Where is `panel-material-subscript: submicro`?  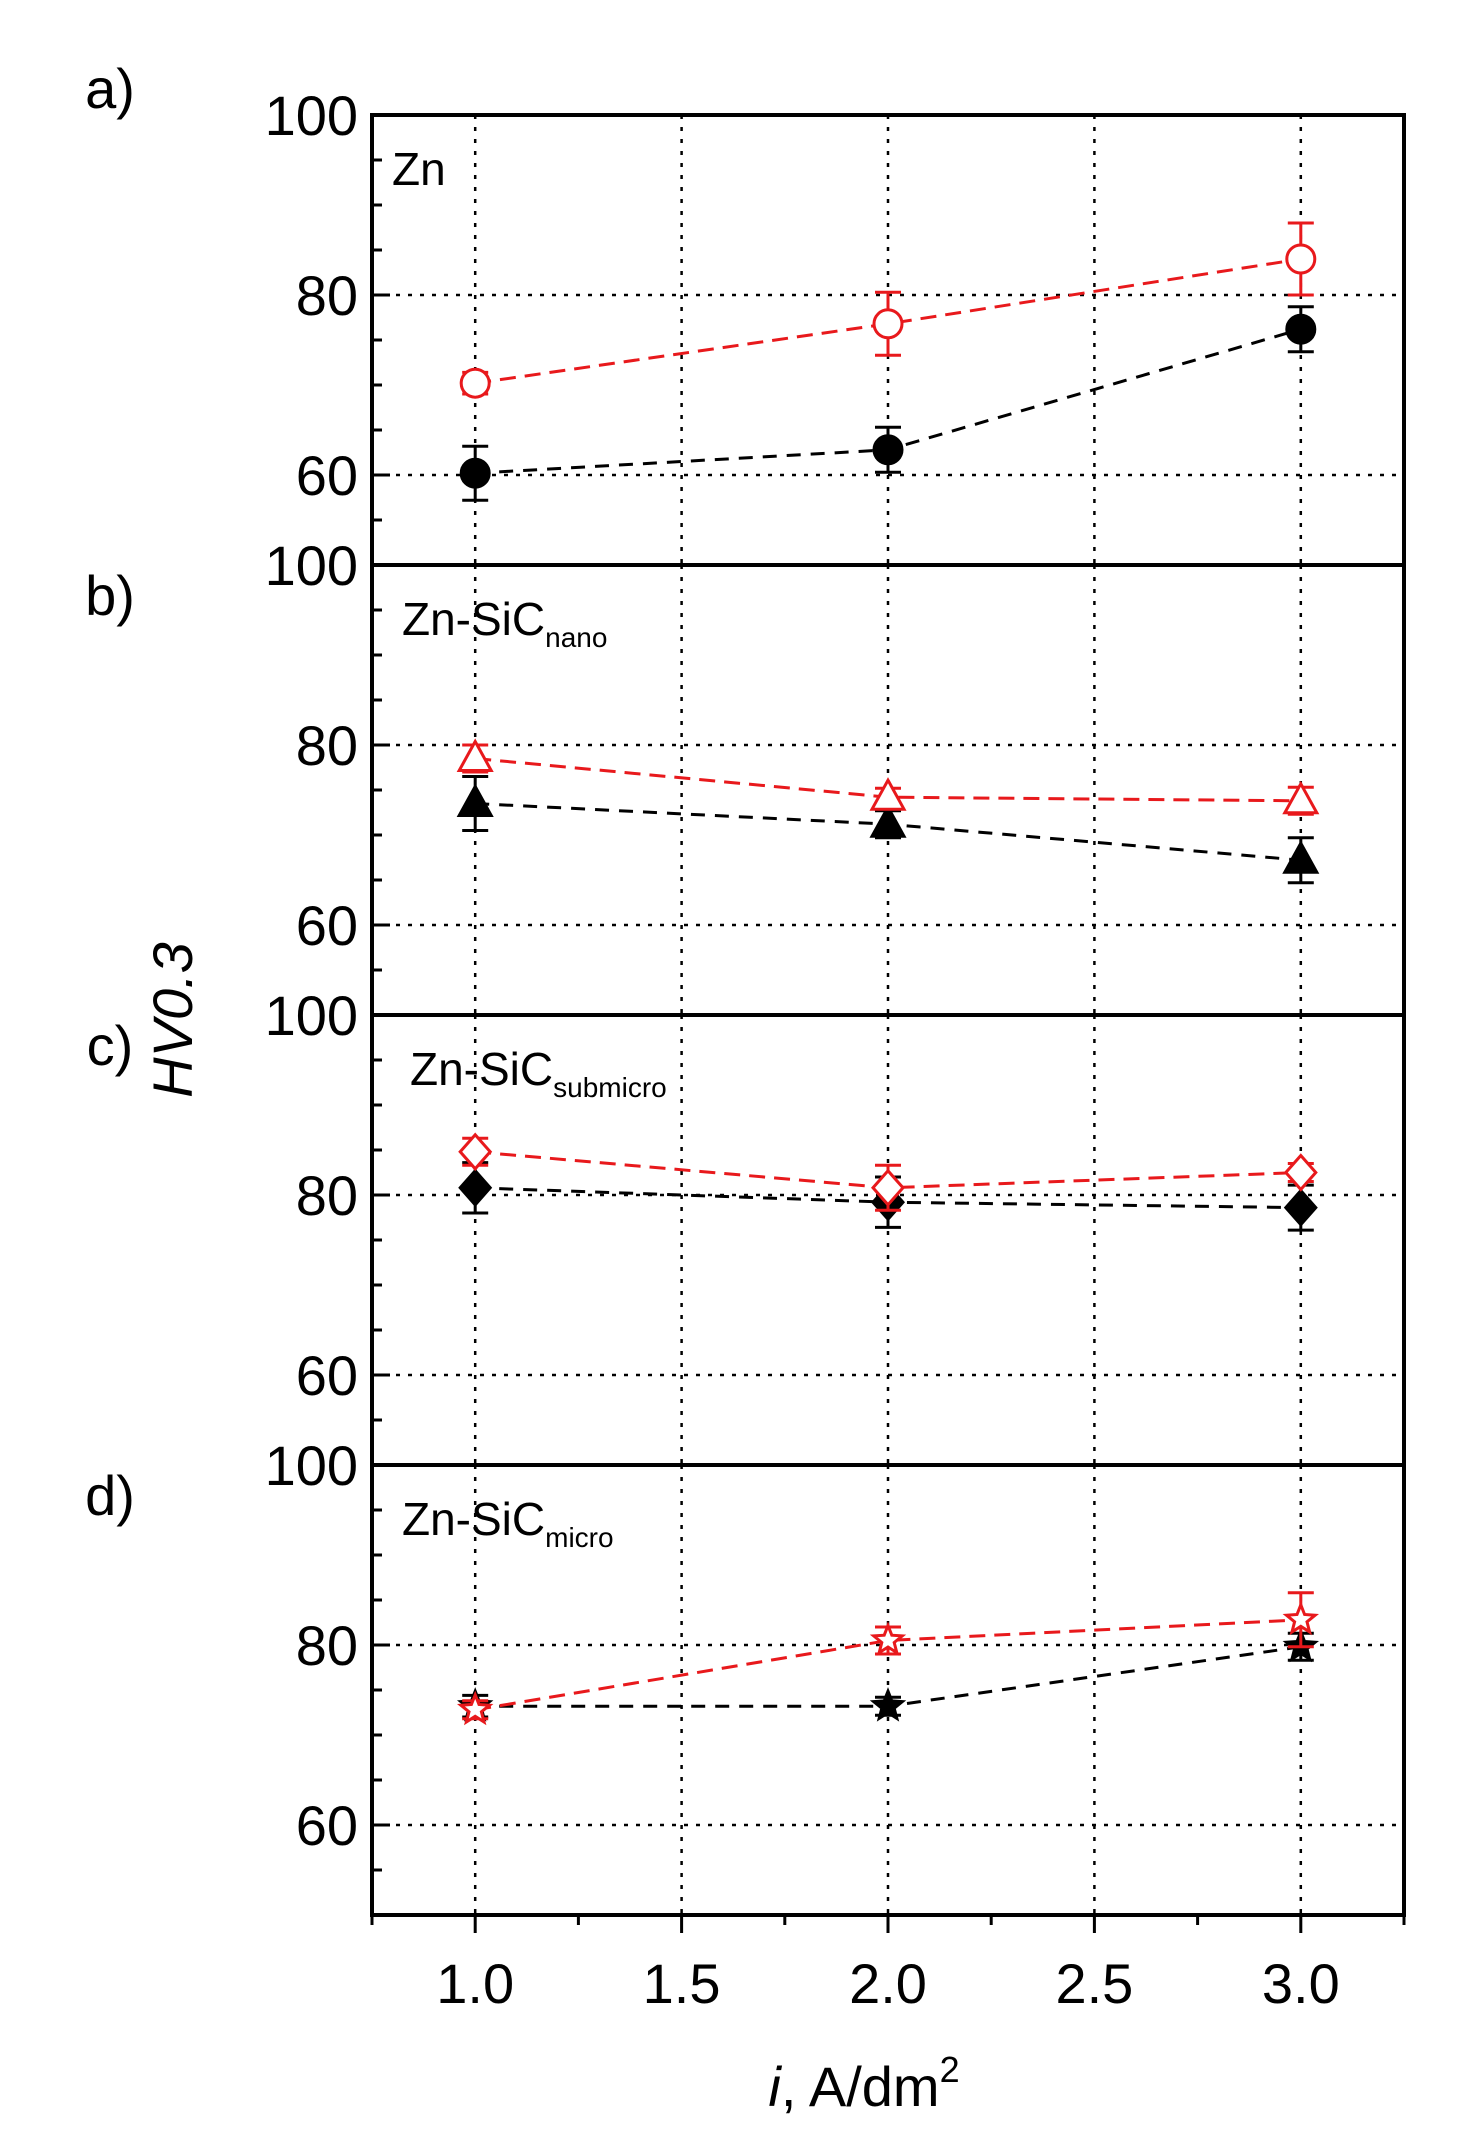 panel-material-subscript: submicro is located at coordinates (610, 1087).